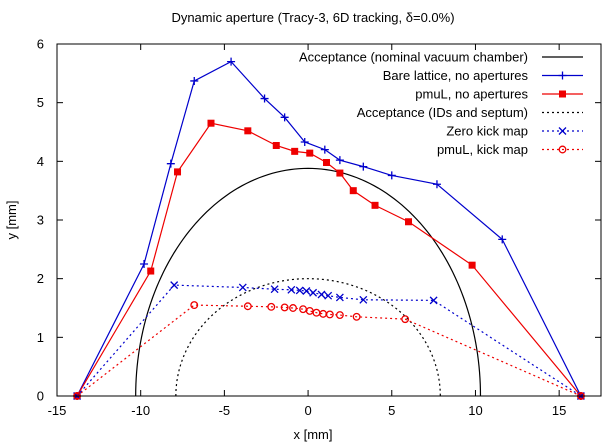 This screenshot has height=445, width=606. I want to click on y-axis-label: y [mm], so click(11, 220).